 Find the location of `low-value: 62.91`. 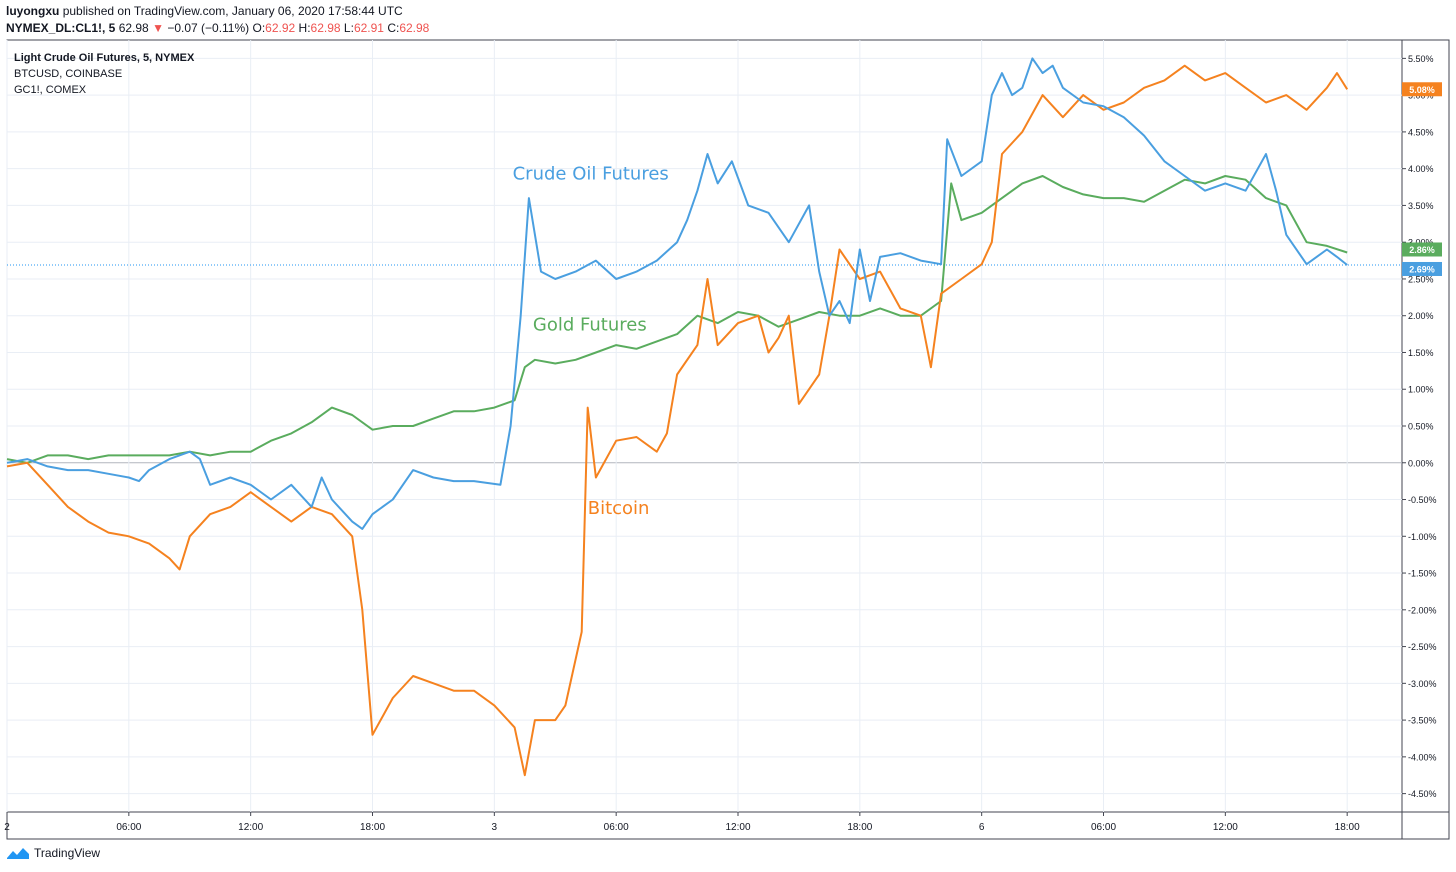

low-value: 62.91 is located at coordinates (368, 28).